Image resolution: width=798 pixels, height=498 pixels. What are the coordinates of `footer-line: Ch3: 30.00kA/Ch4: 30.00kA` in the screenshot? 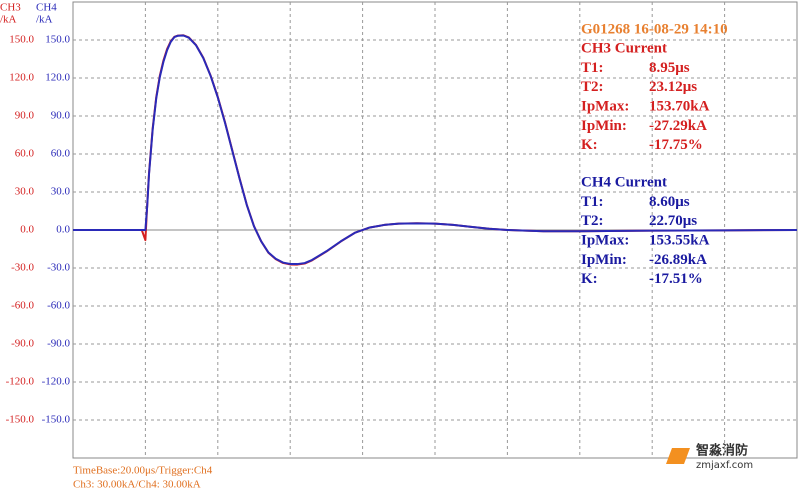 It's located at (137, 485).